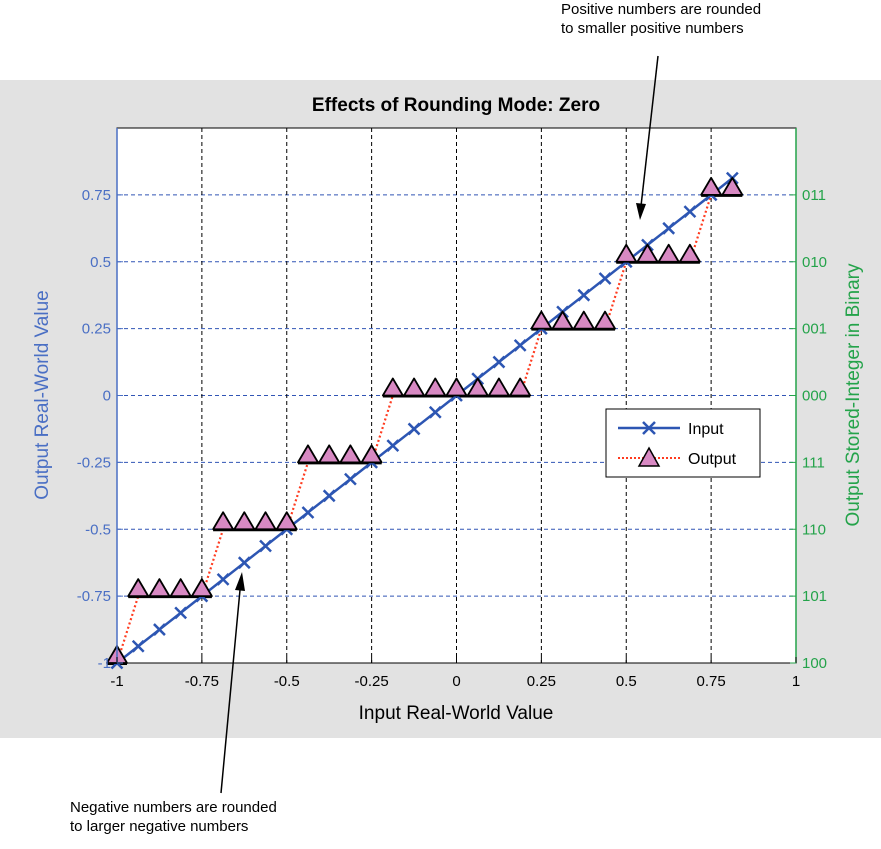 The width and height of the screenshot is (881, 849). Describe the element at coordinates (96, 329) in the screenshot. I see `y-tick-label: 0.25` at that location.